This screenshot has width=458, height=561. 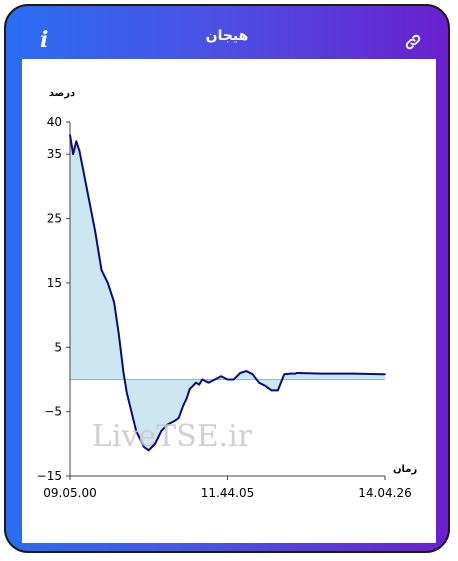 What do you see at coordinates (58, 347) in the screenshot?
I see `y-tick-label: 5` at bounding box center [58, 347].